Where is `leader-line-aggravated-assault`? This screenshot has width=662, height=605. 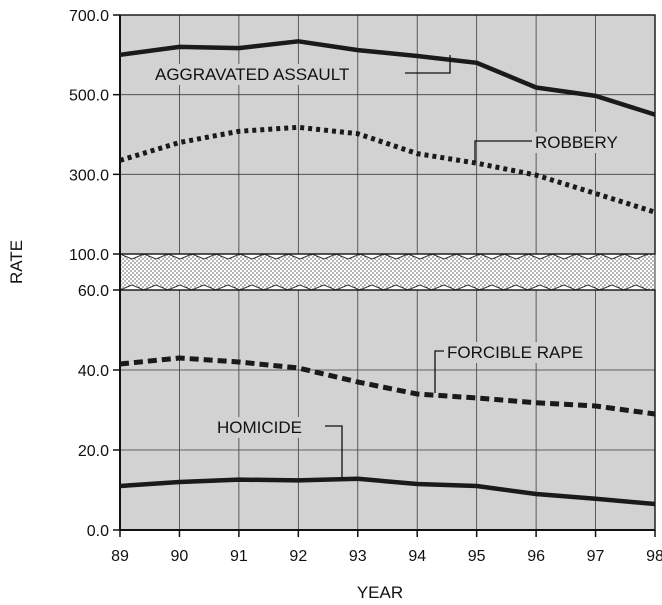 leader-line-aggravated-assault is located at coordinates (428, 64).